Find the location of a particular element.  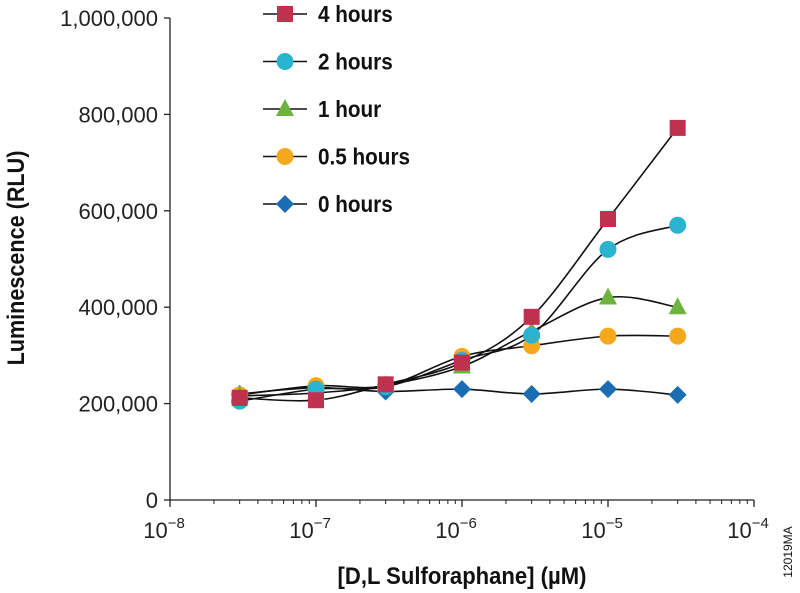

y-tick-label: 600,000 is located at coordinates (118, 211).